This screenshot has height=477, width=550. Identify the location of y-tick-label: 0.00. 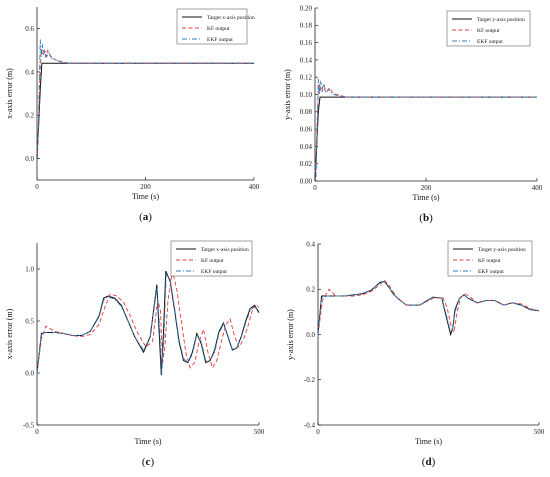
(306, 181).